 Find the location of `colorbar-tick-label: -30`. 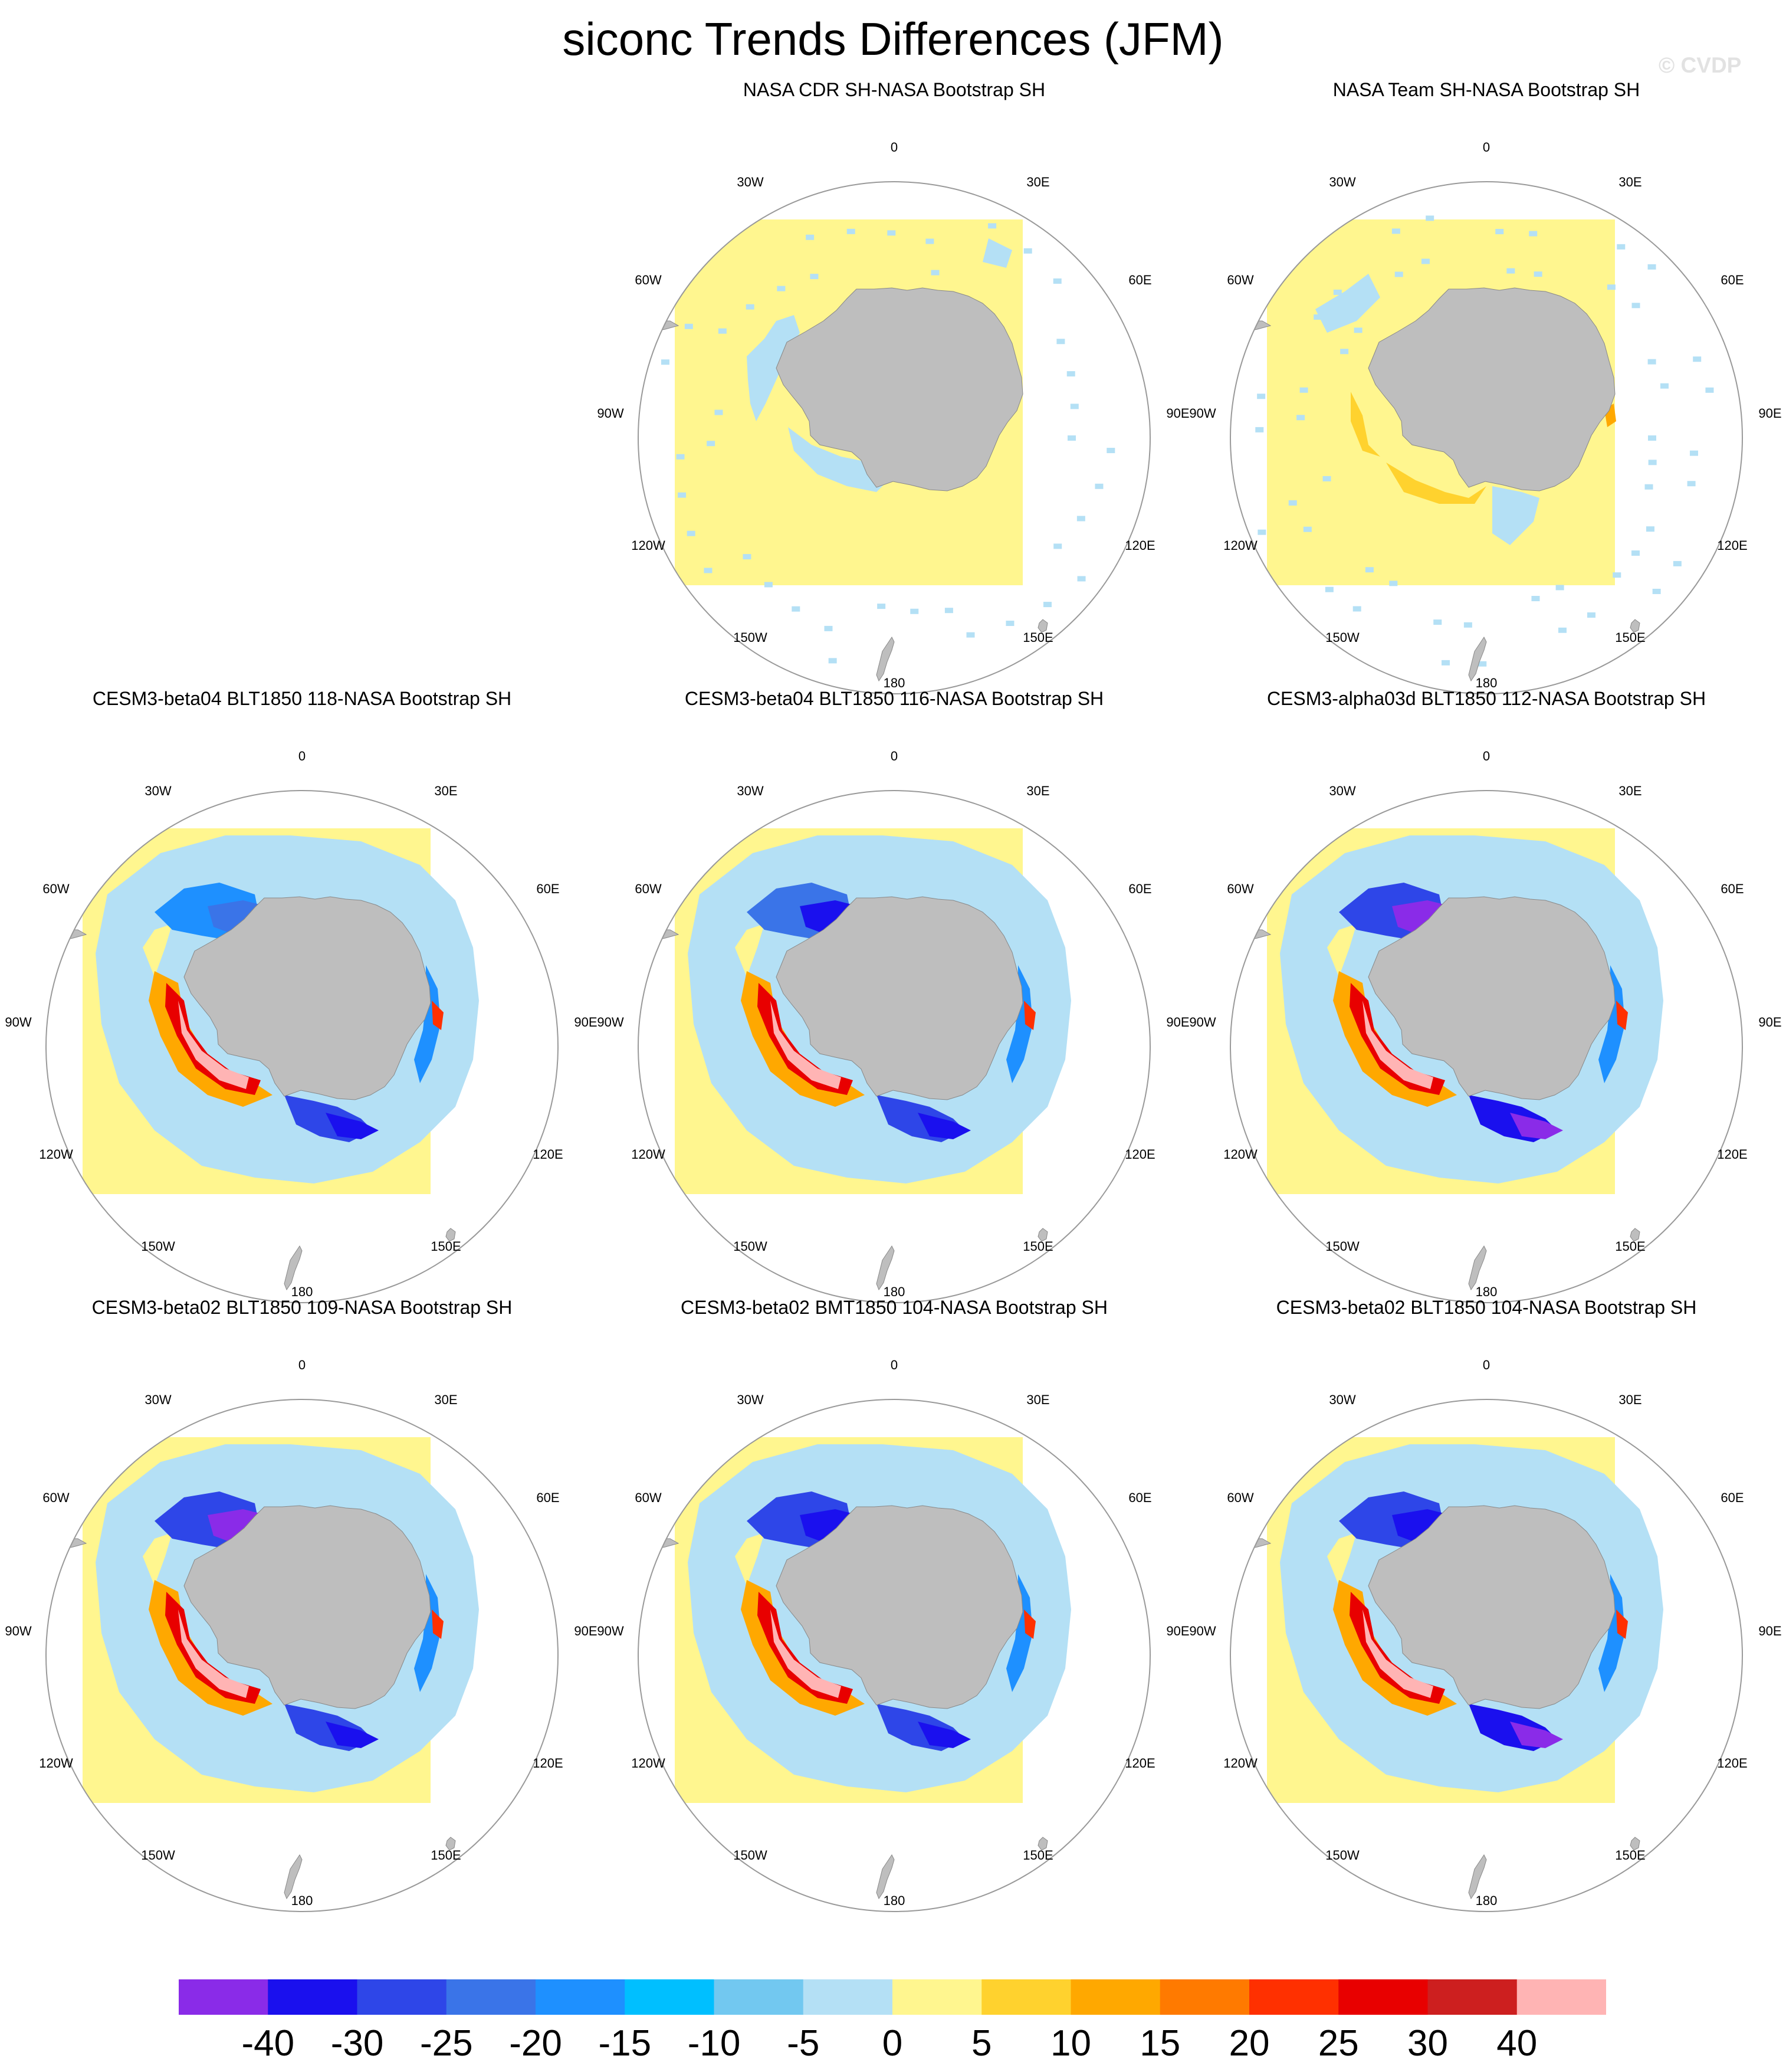

colorbar-tick-label: -30 is located at coordinates (357, 2043).